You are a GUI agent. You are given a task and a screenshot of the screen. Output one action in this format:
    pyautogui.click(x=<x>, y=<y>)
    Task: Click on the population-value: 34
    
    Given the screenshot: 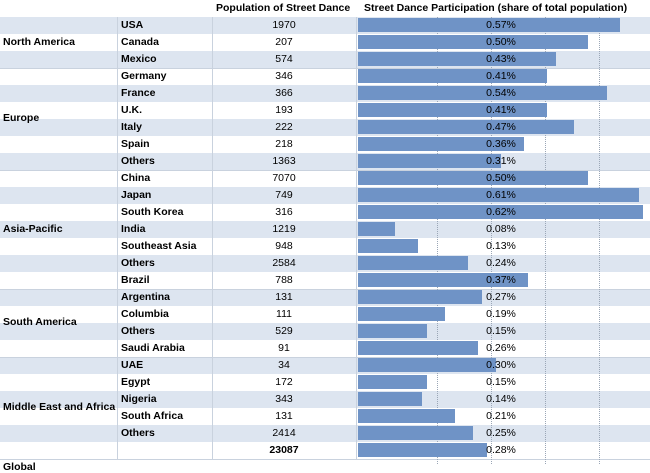 What is the action you would take?
    pyautogui.click(x=284, y=365)
    